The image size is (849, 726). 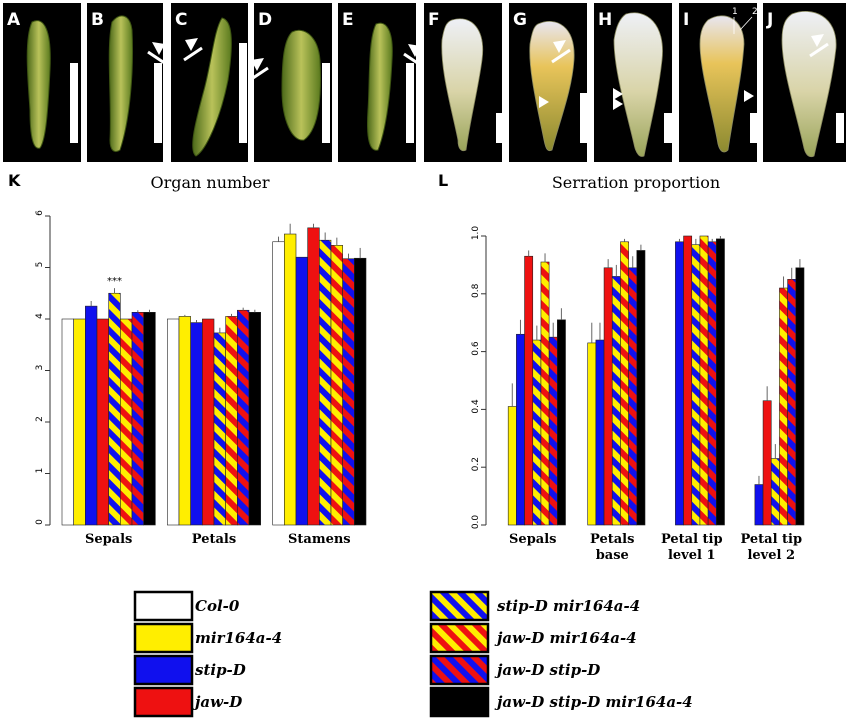 What do you see at coordinates (476, 233) in the screenshot?
I see `y-tick-label: 1.0` at bounding box center [476, 233].